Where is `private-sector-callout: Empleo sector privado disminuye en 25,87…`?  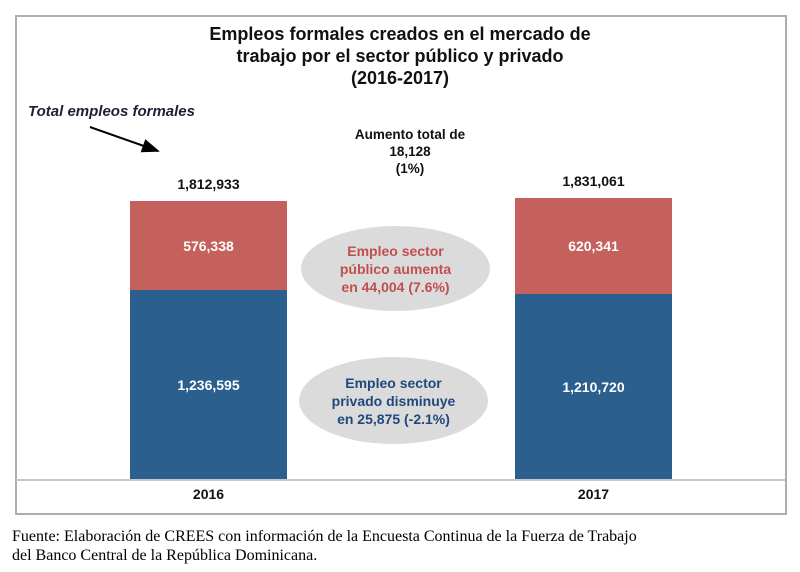 private-sector-callout: Empleo sector privado disminuye en 25,87… is located at coordinates (393, 400).